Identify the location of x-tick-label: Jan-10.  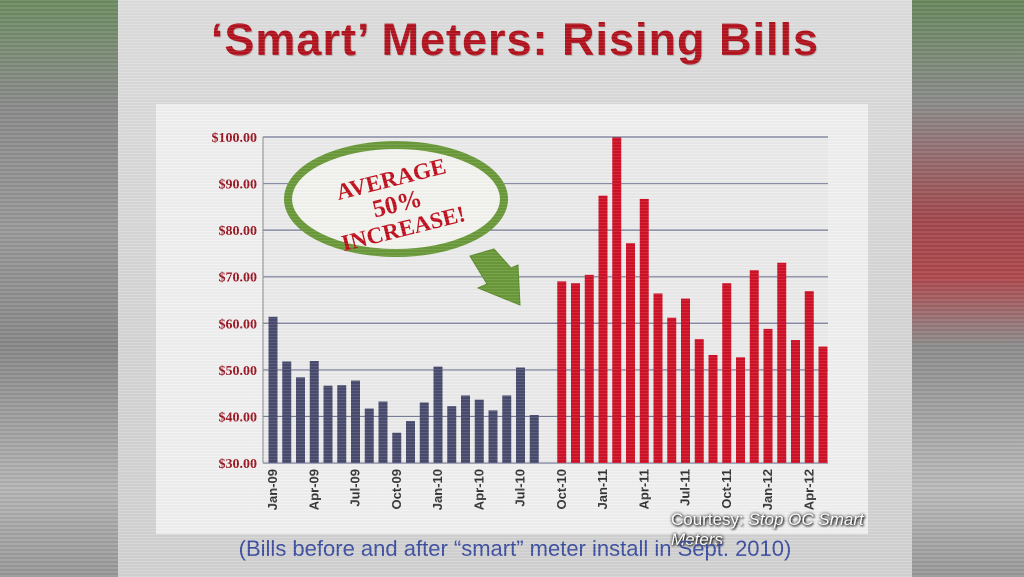
(437, 489).